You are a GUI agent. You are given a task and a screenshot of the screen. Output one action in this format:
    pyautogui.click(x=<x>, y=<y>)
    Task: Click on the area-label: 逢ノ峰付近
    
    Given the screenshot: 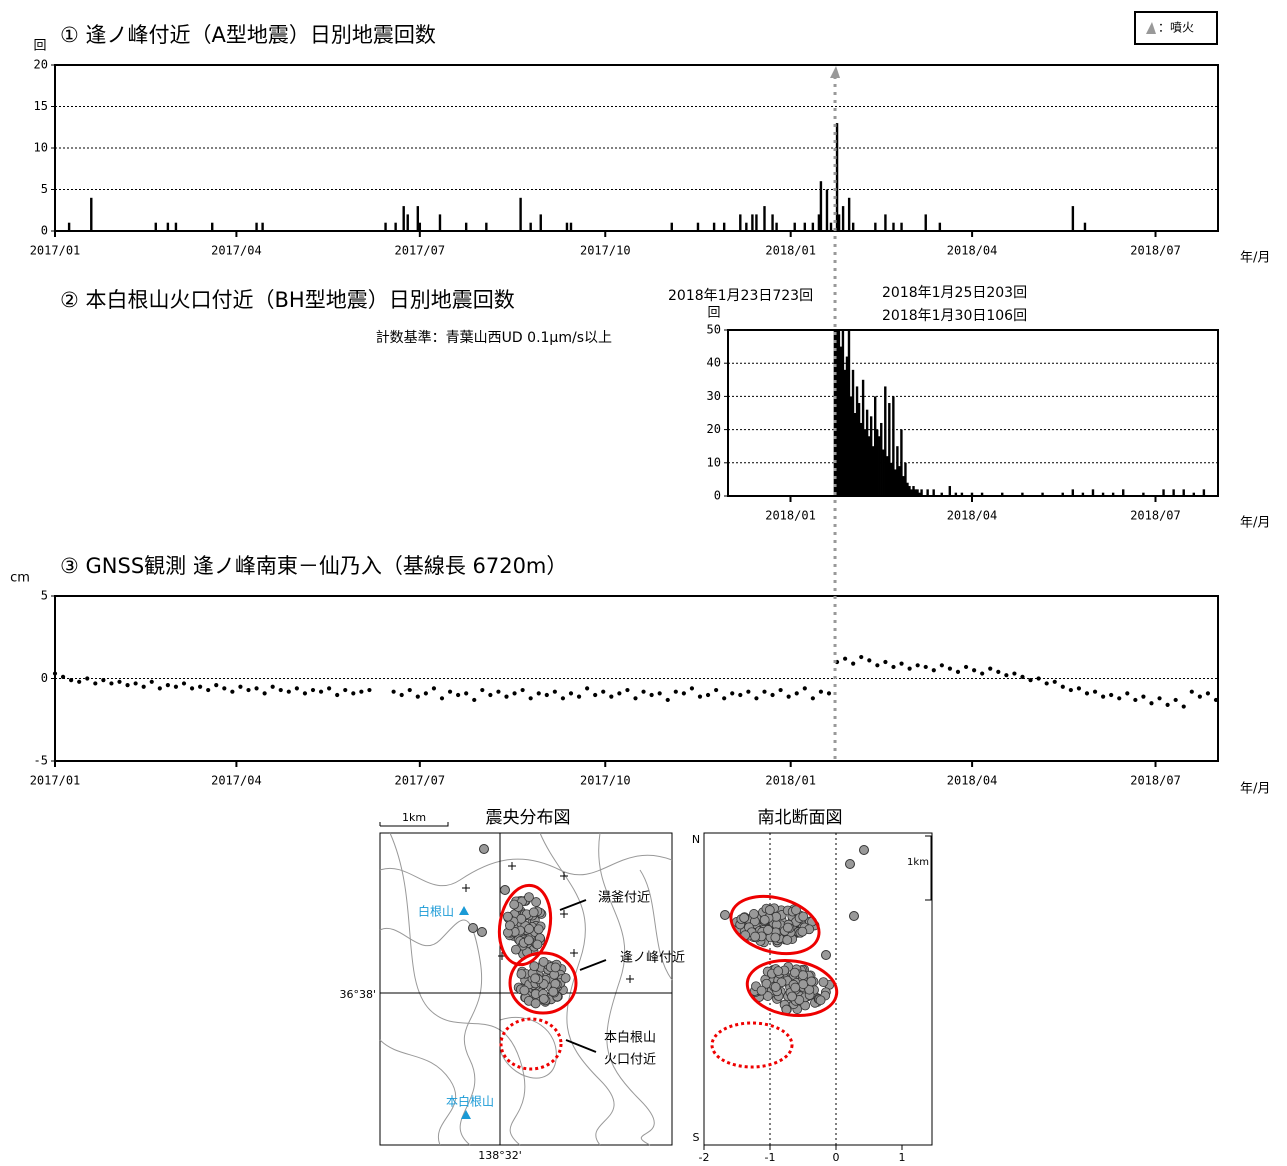 What is the action you would take?
    pyautogui.click(x=652, y=958)
    